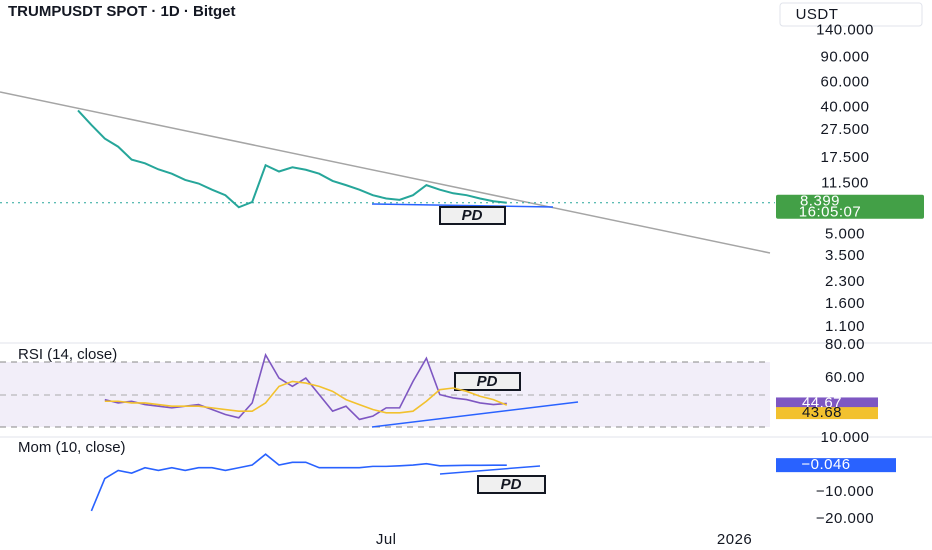 The width and height of the screenshot is (932, 550). What do you see at coordinates (845, 129) in the screenshot?
I see `y-tick-label: 27.500` at bounding box center [845, 129].